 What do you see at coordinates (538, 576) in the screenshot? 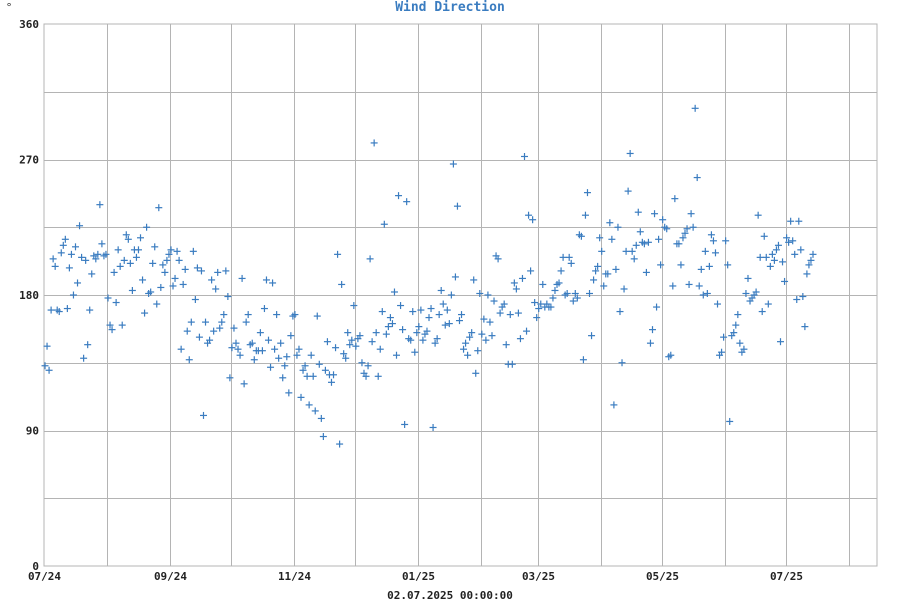
I see `x-tick-label: 03/25` at bounding box center [538, 576].